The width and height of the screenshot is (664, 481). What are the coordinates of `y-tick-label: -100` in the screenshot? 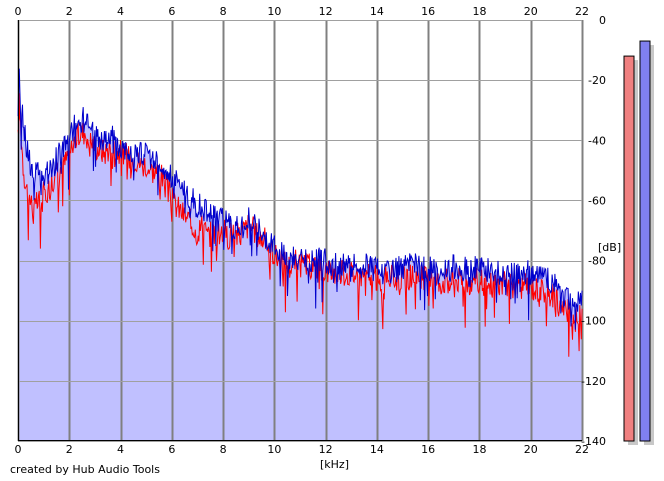 It's located at (593, 321).